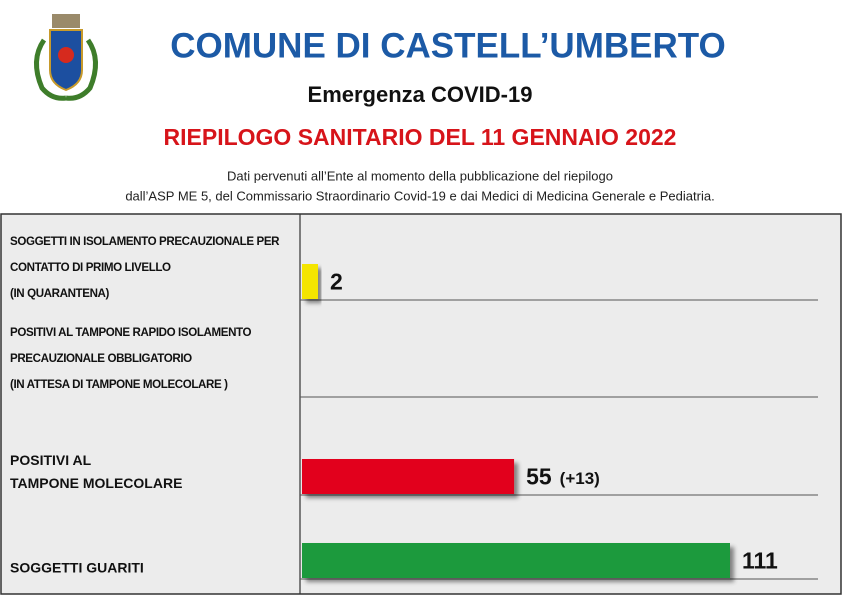 This screenshot has height=595, width=842. What do you see at coordinates (66, 57) in the screenshot?
I see `crest` at bounding box center [66, 57].